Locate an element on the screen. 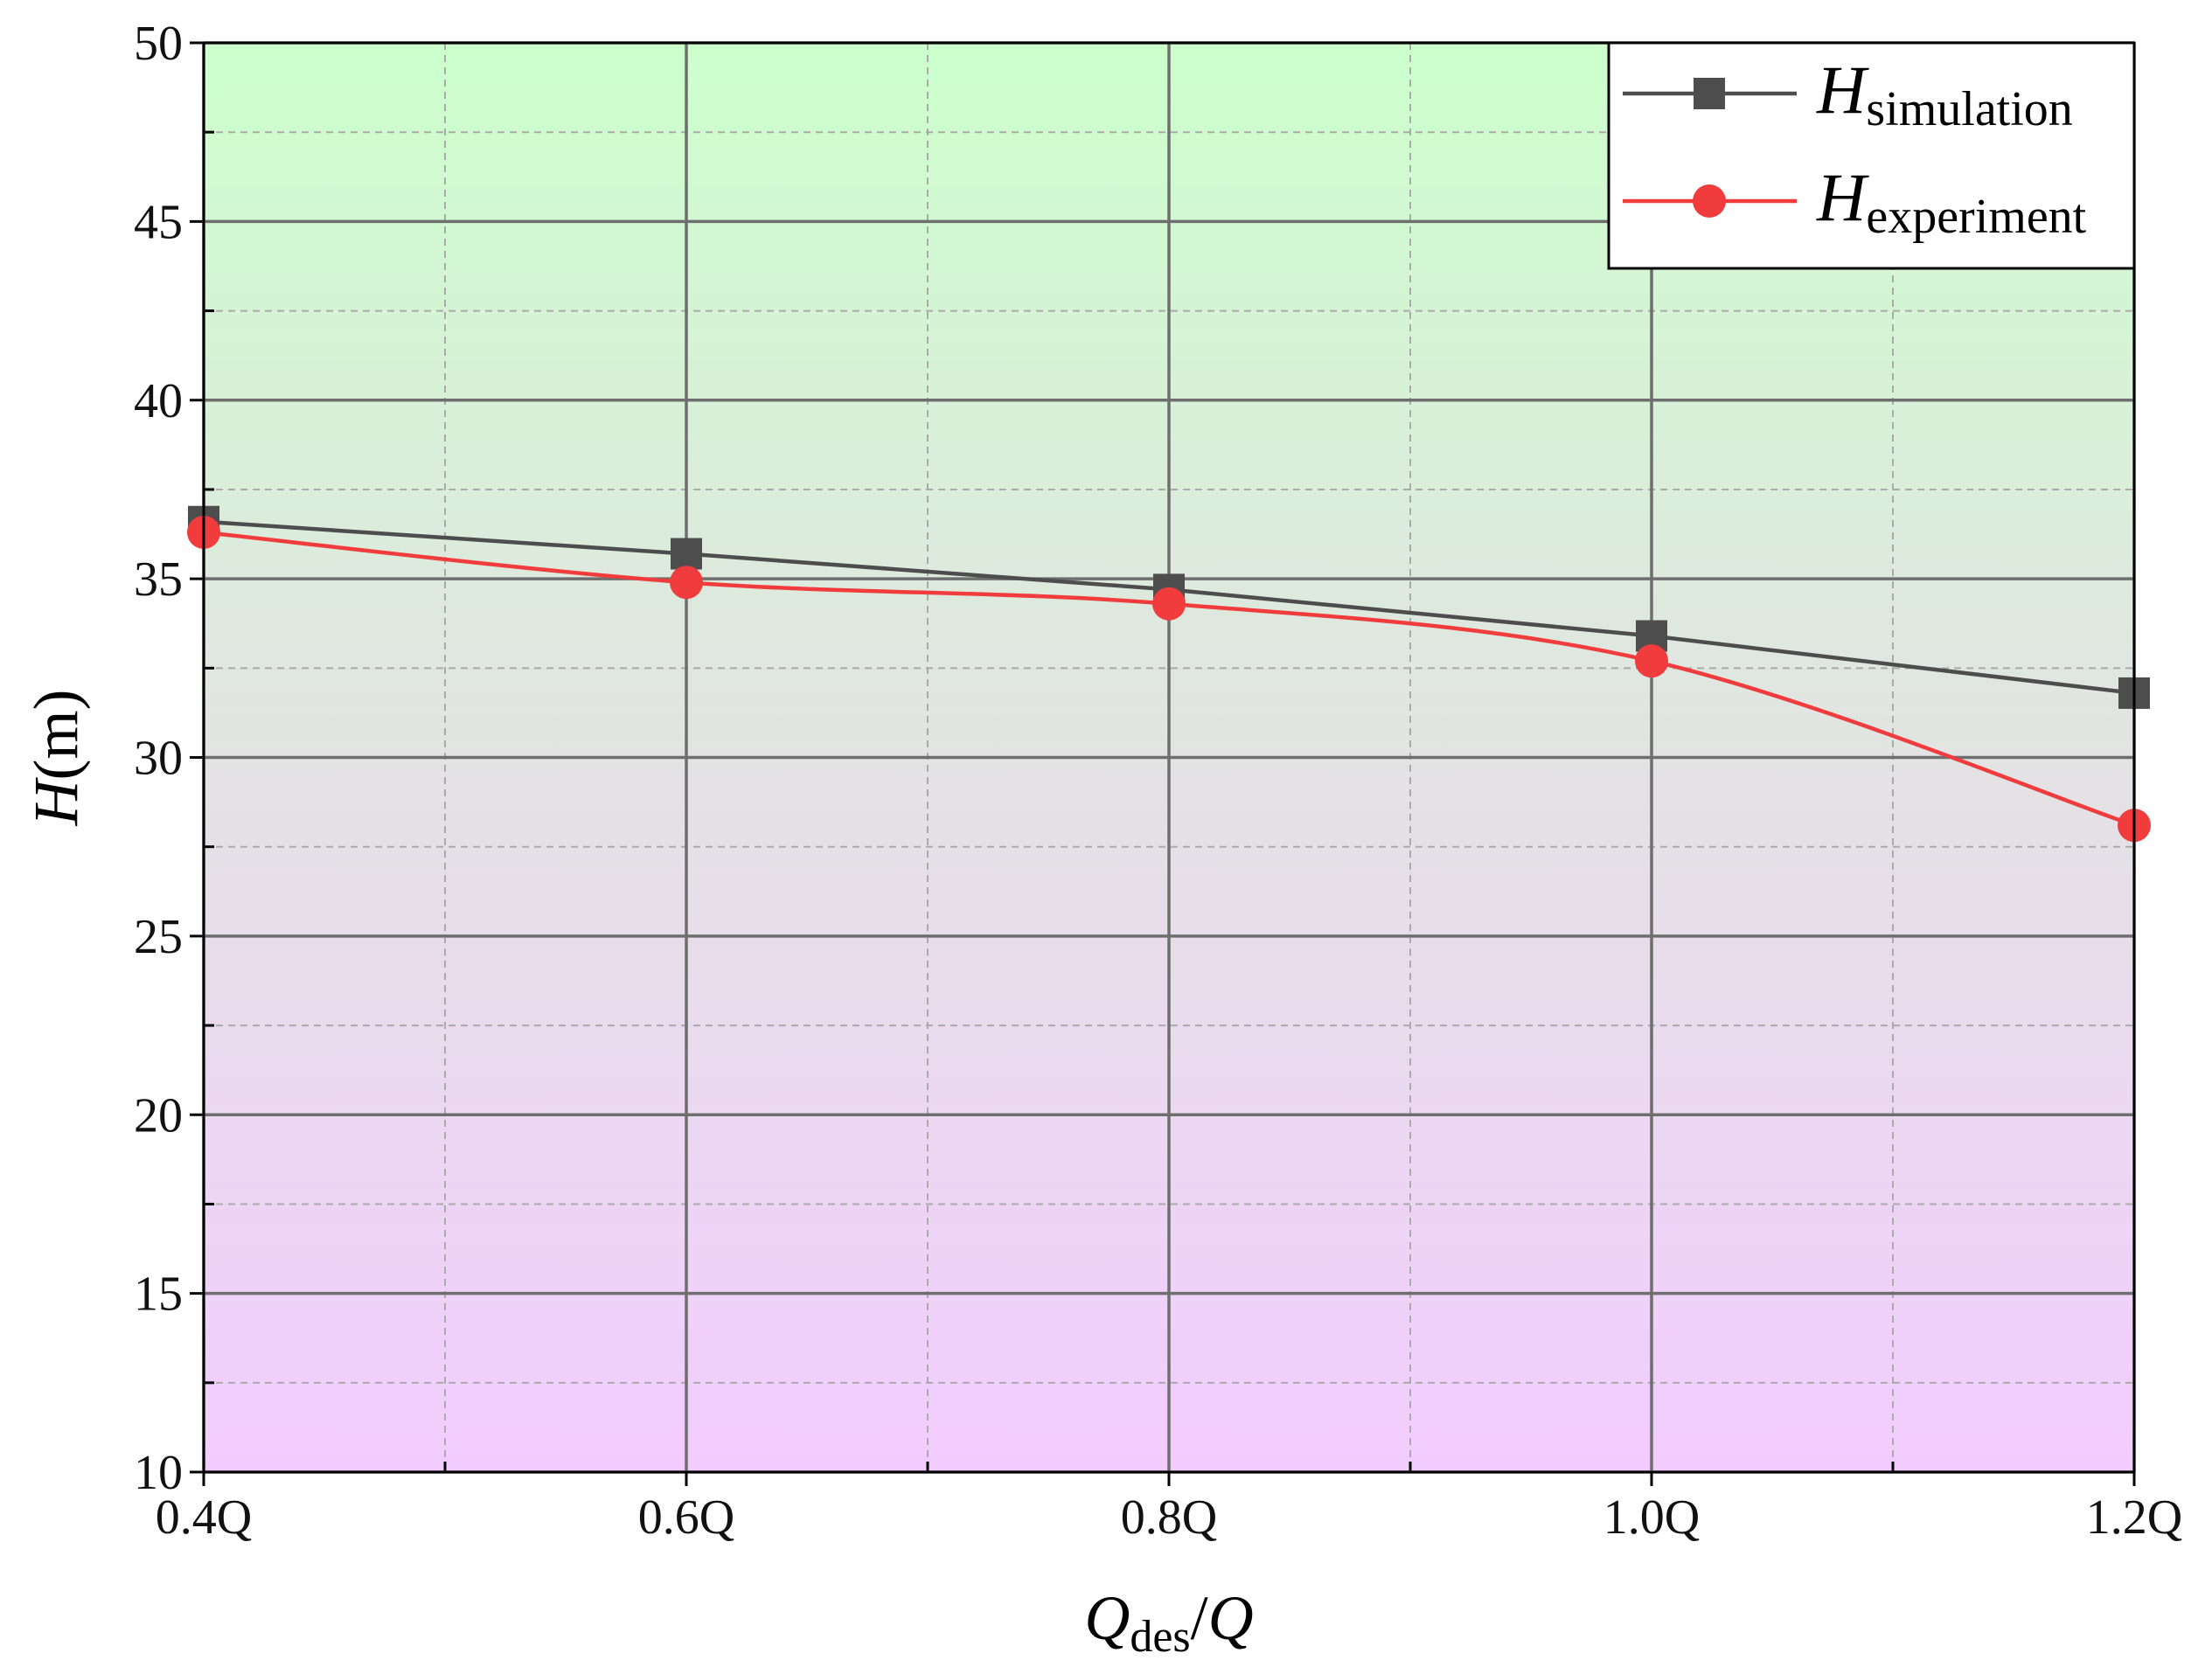 This screenshot has width=2212, height=1660. x-tick-label: 0.8Q is located at coordinates (1169, 1518).